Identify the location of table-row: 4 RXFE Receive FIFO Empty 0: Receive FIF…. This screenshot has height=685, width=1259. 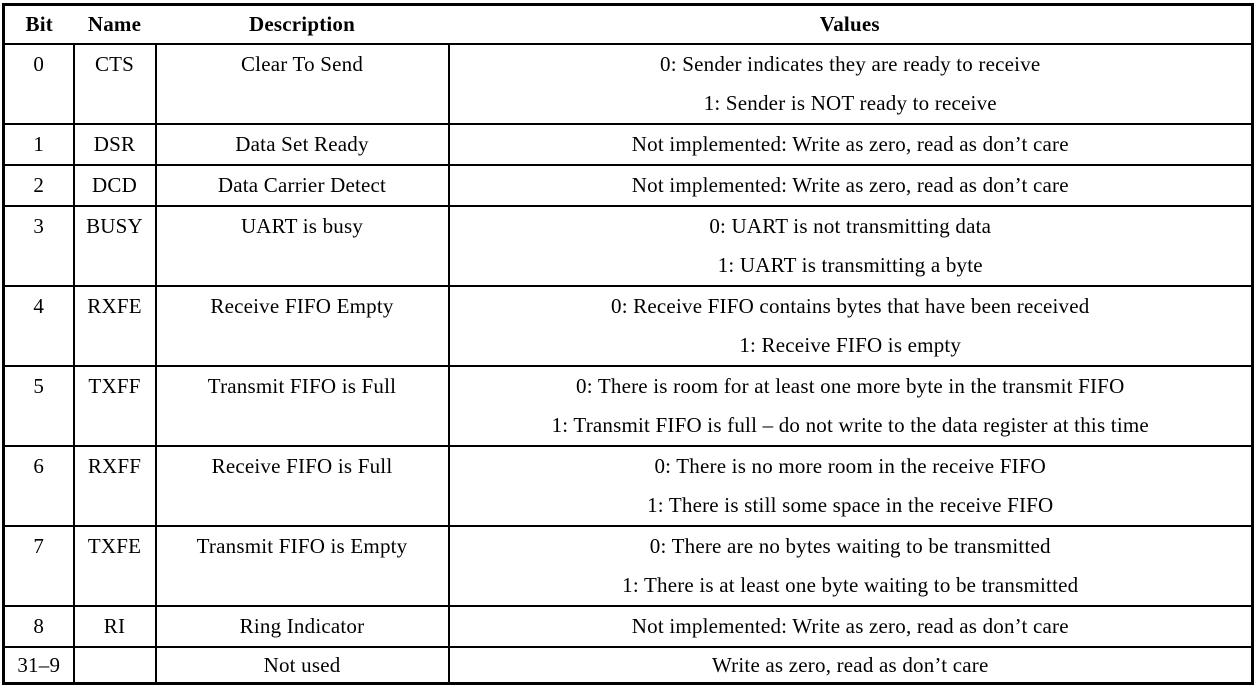
(628, 326).